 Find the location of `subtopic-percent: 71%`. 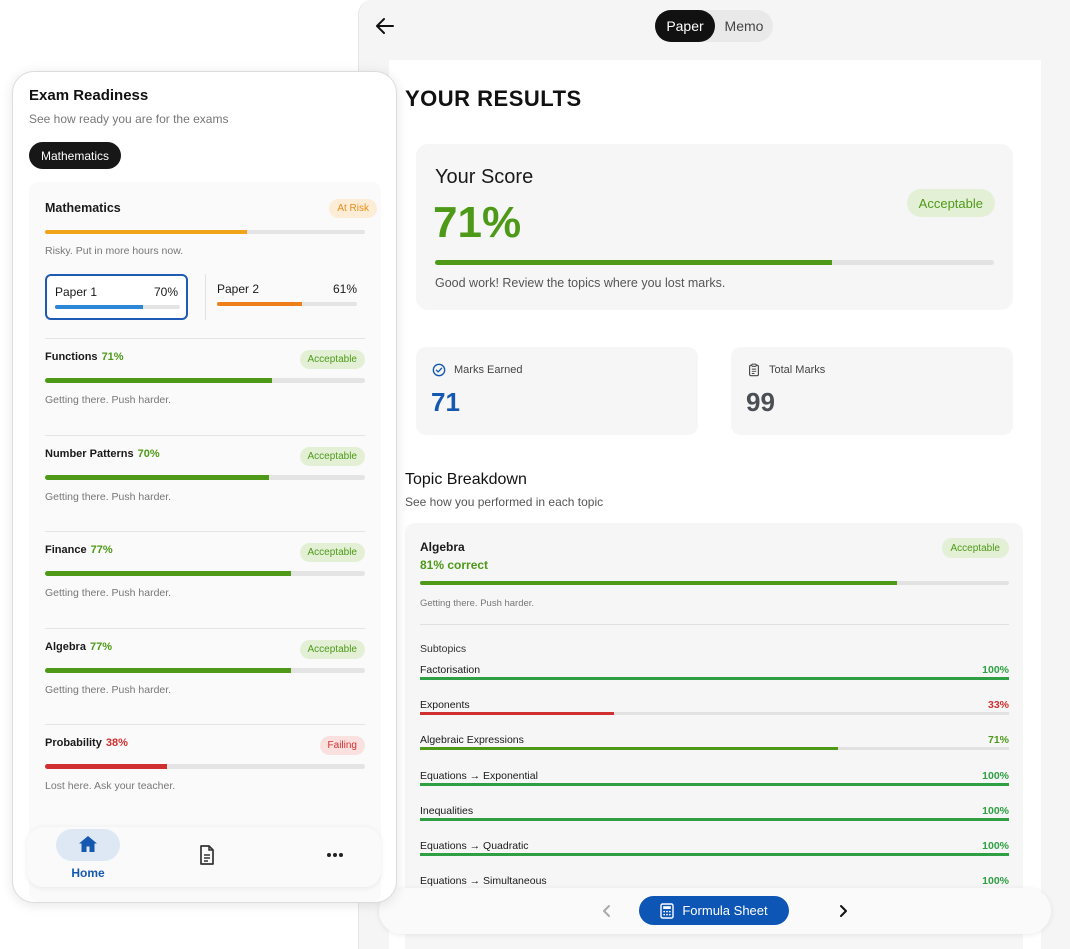

subtopic-percent: 71% is located at coordinates (998, 740).